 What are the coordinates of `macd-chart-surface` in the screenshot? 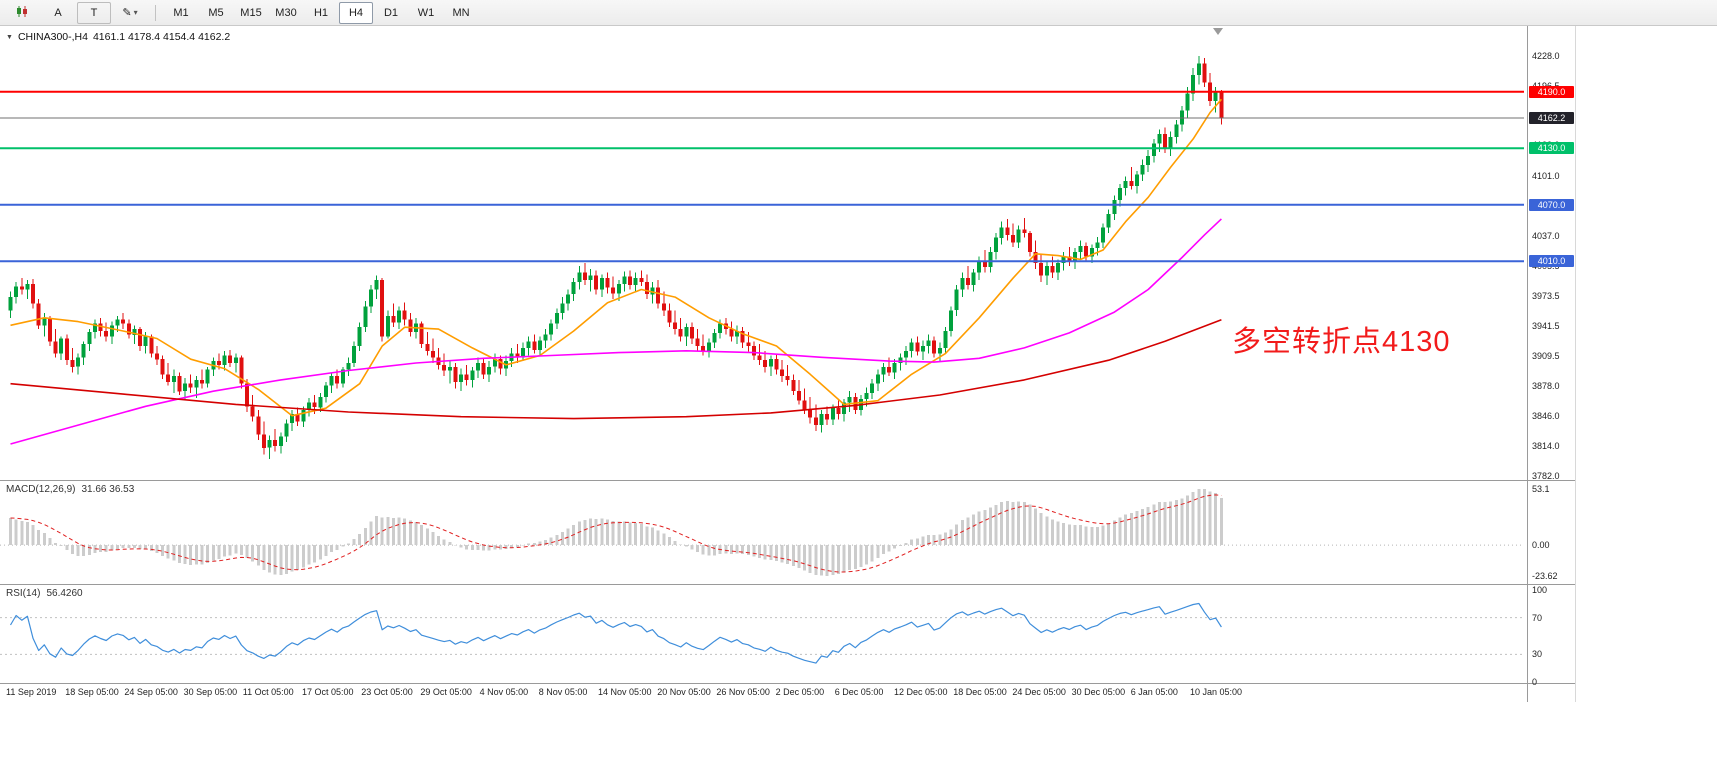 It's located at (763, 532).